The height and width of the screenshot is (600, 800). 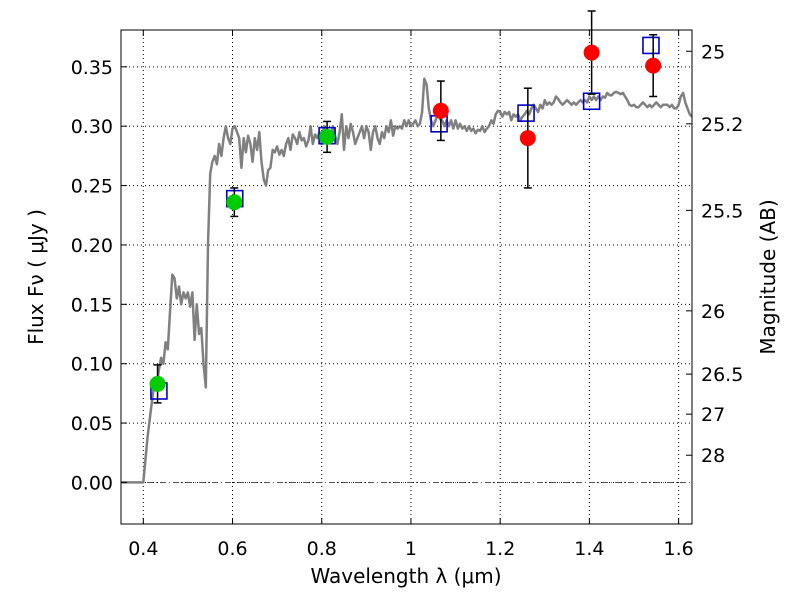 What do you see at coordinates (92, 68) in the screenshot?
I see `y-tick-label: 0.35` at bounding box center [92, 68].